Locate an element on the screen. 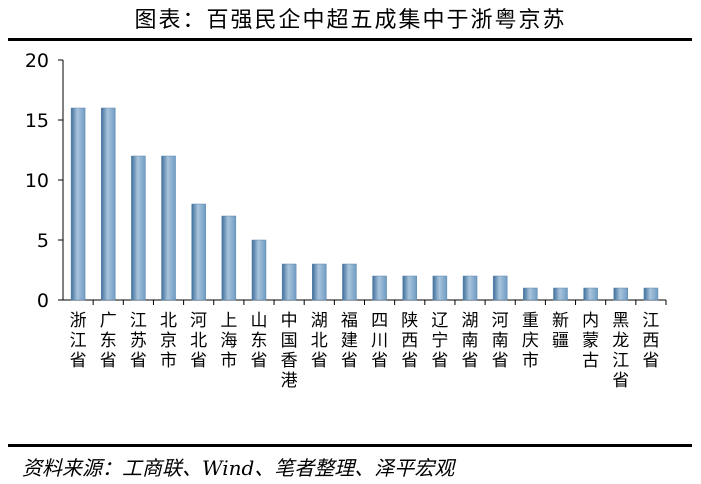 This screenshot has height=484, width=701. y-tick-label: 0 is located at coordinates (43, 301).